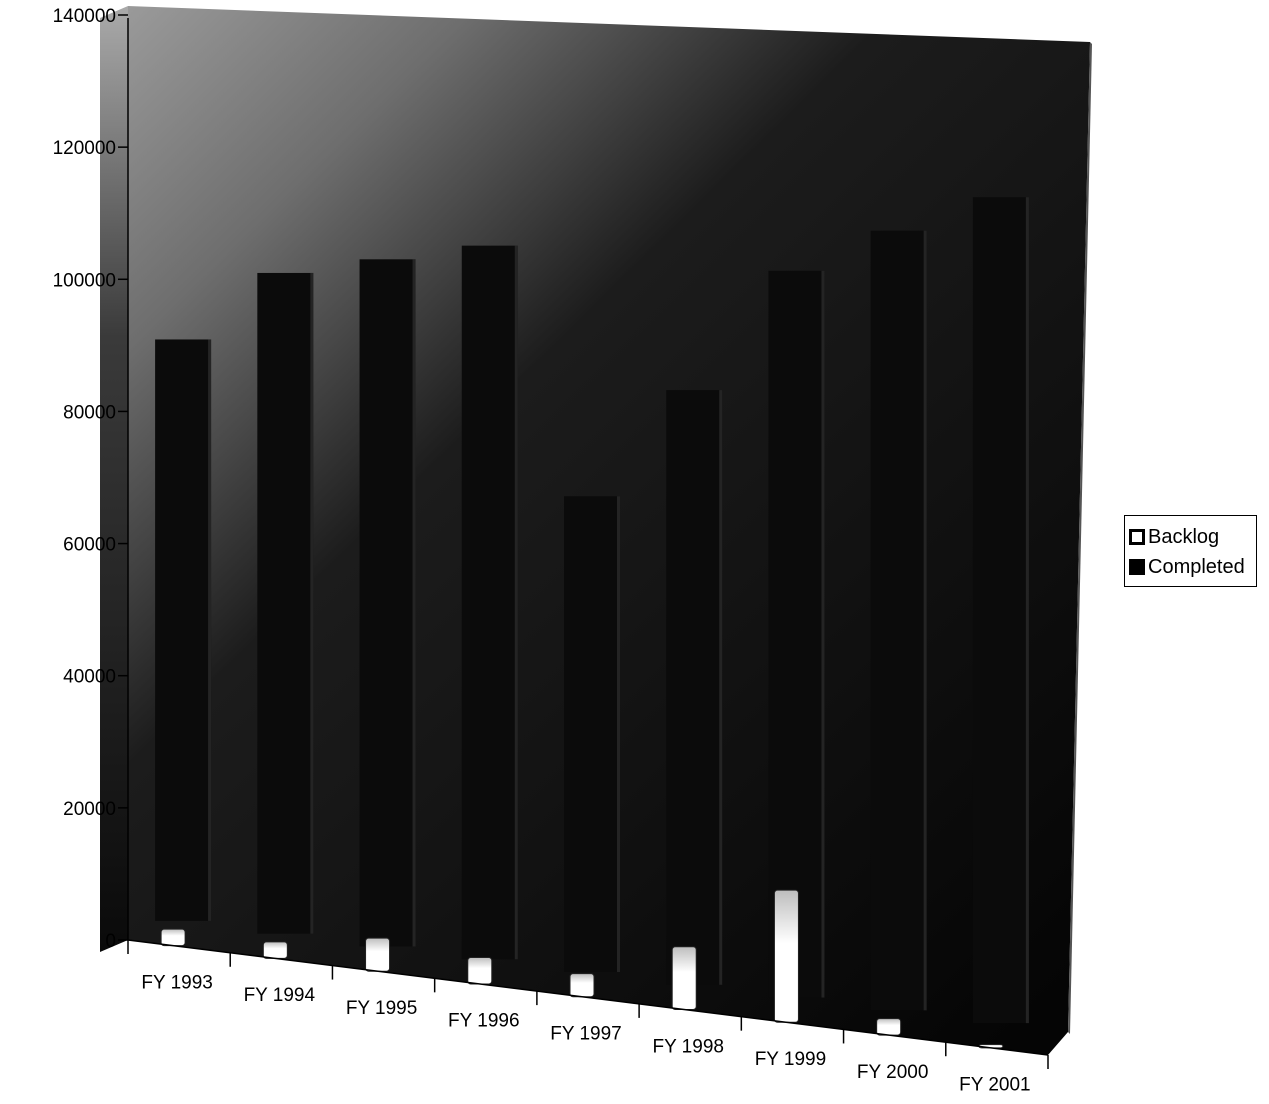 The width and height of the screenshot is (1269, 1104). What do you see at coordinates (483, 1021) in the screenshot?
I see `x-category-label: FY 1996` at bounding box center [483, 1021].